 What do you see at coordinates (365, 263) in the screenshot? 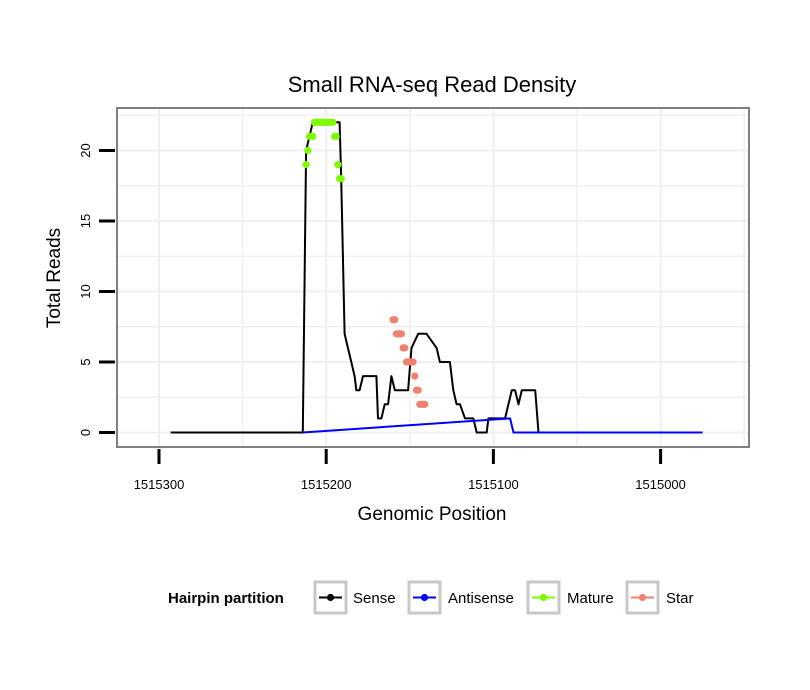
I see `series-points` at bounding box center [365, 263].